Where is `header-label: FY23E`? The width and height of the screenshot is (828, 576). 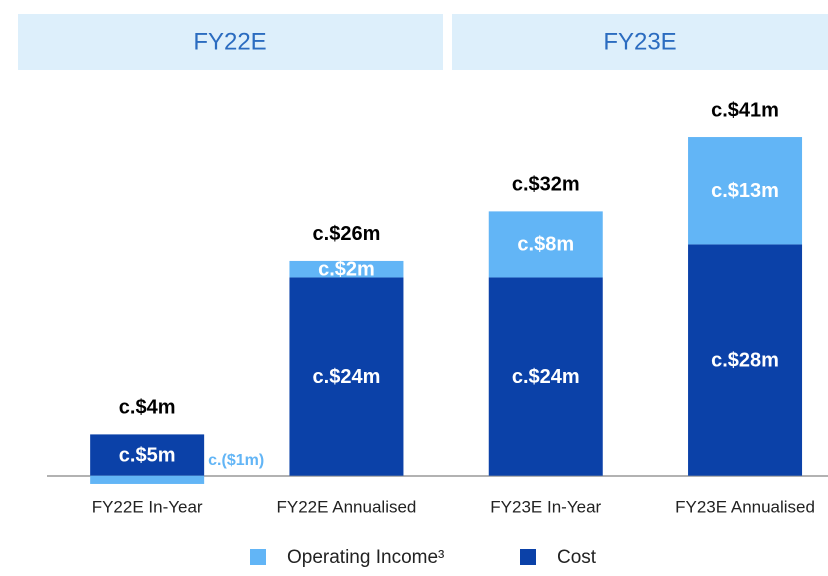 header-label: FY23E is located at coordinates (639, 41).